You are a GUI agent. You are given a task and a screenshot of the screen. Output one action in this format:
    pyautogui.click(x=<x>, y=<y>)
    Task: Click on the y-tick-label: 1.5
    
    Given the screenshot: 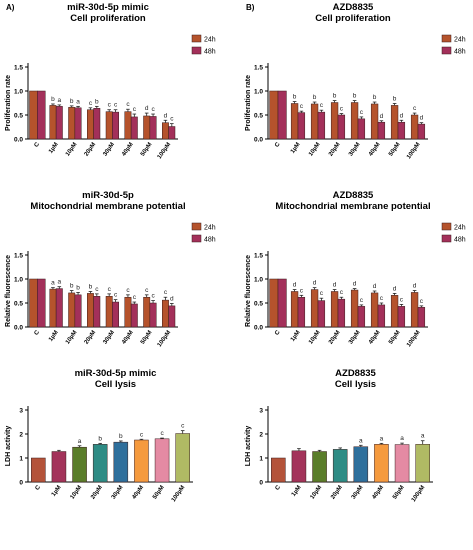 What is the action you would take?
    pyautogui.click(x=18, y=67)
    